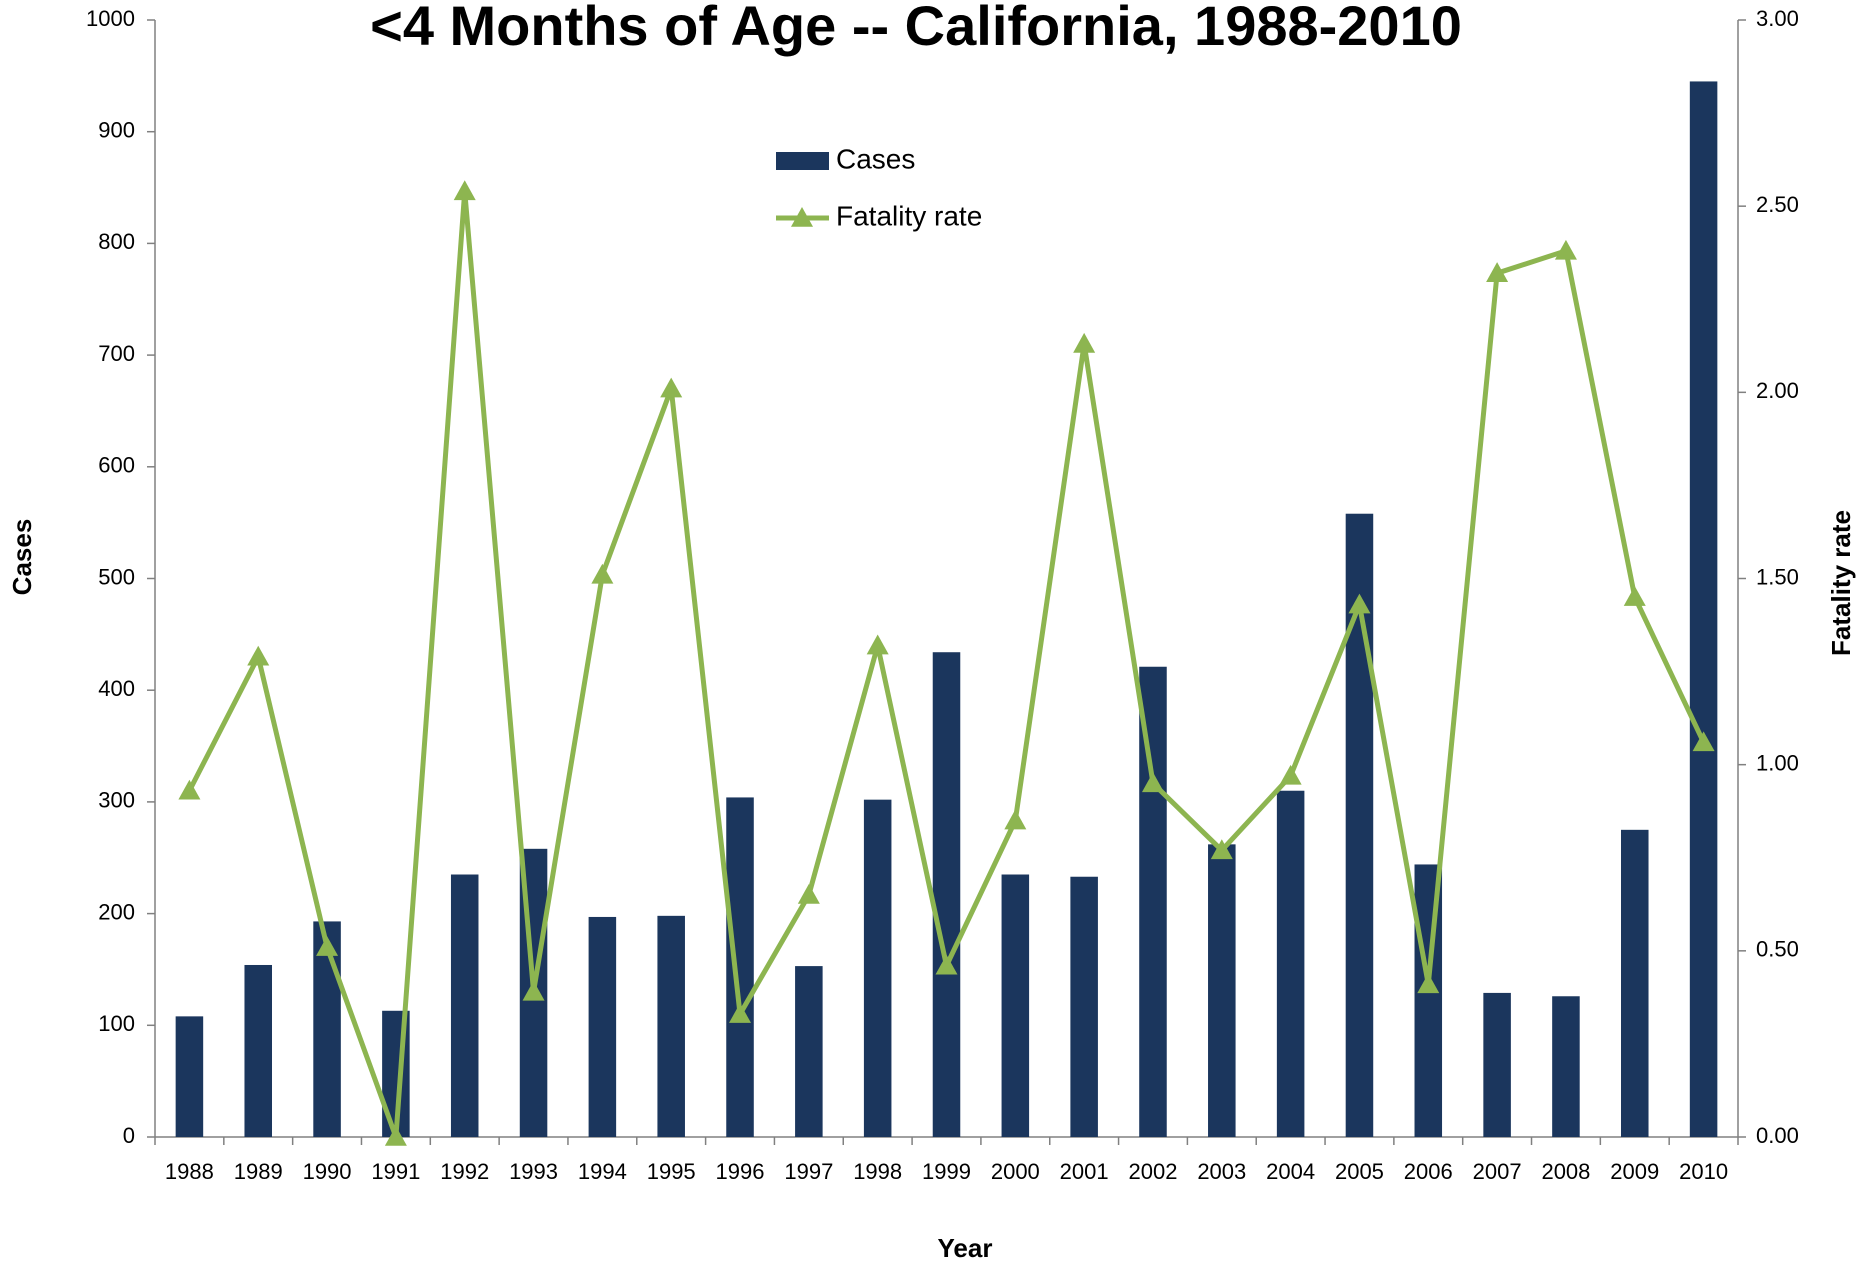 This screenshot has height=1277, width=1864. I want to click on legend-label: Cases, so click(875, 158).